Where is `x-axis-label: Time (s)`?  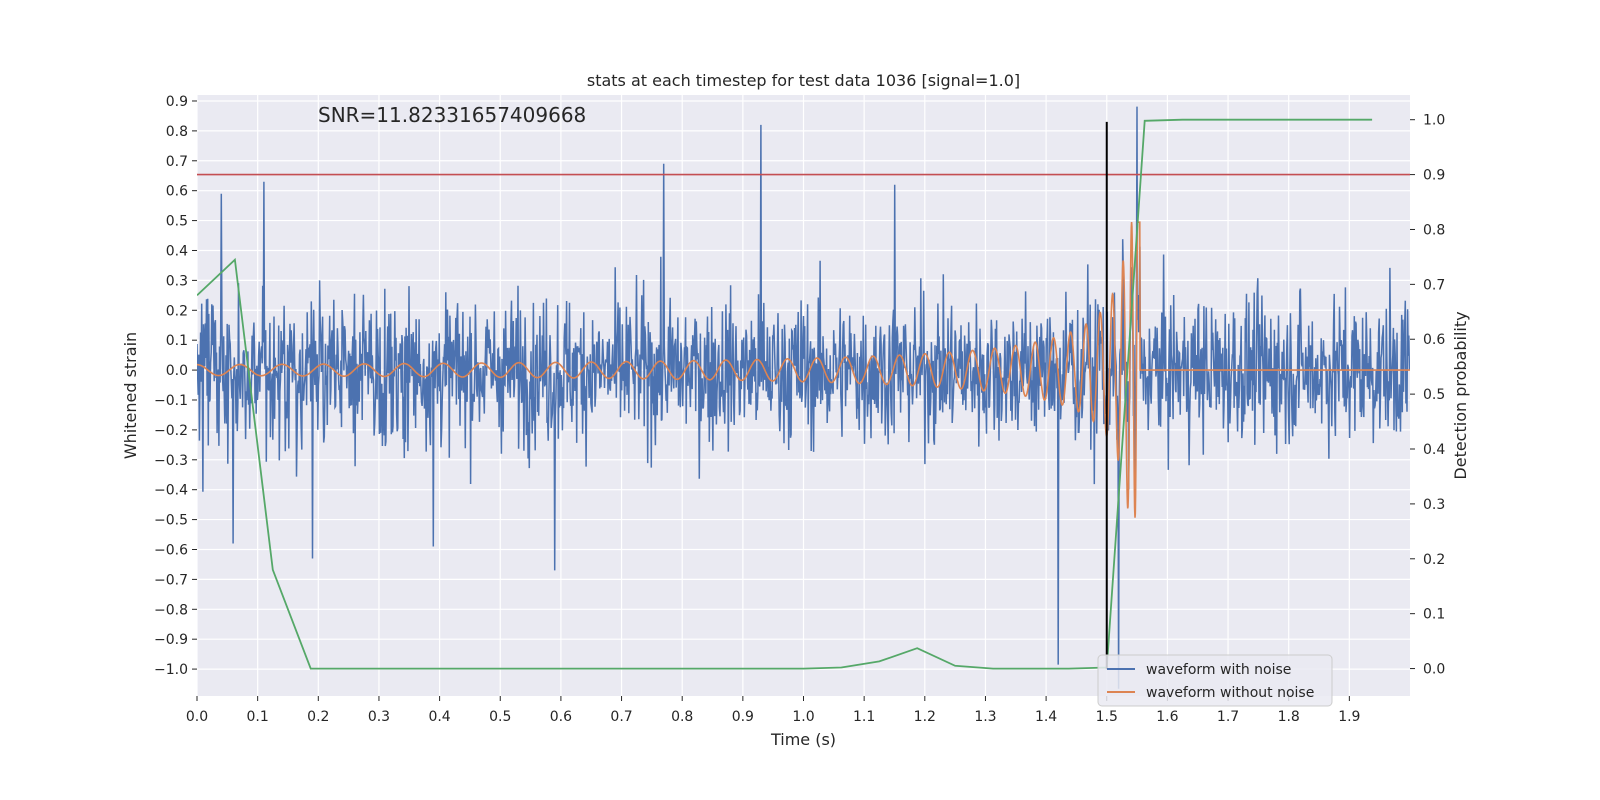 x-axis-label: Time (s) is located at coordinates (803, 739).